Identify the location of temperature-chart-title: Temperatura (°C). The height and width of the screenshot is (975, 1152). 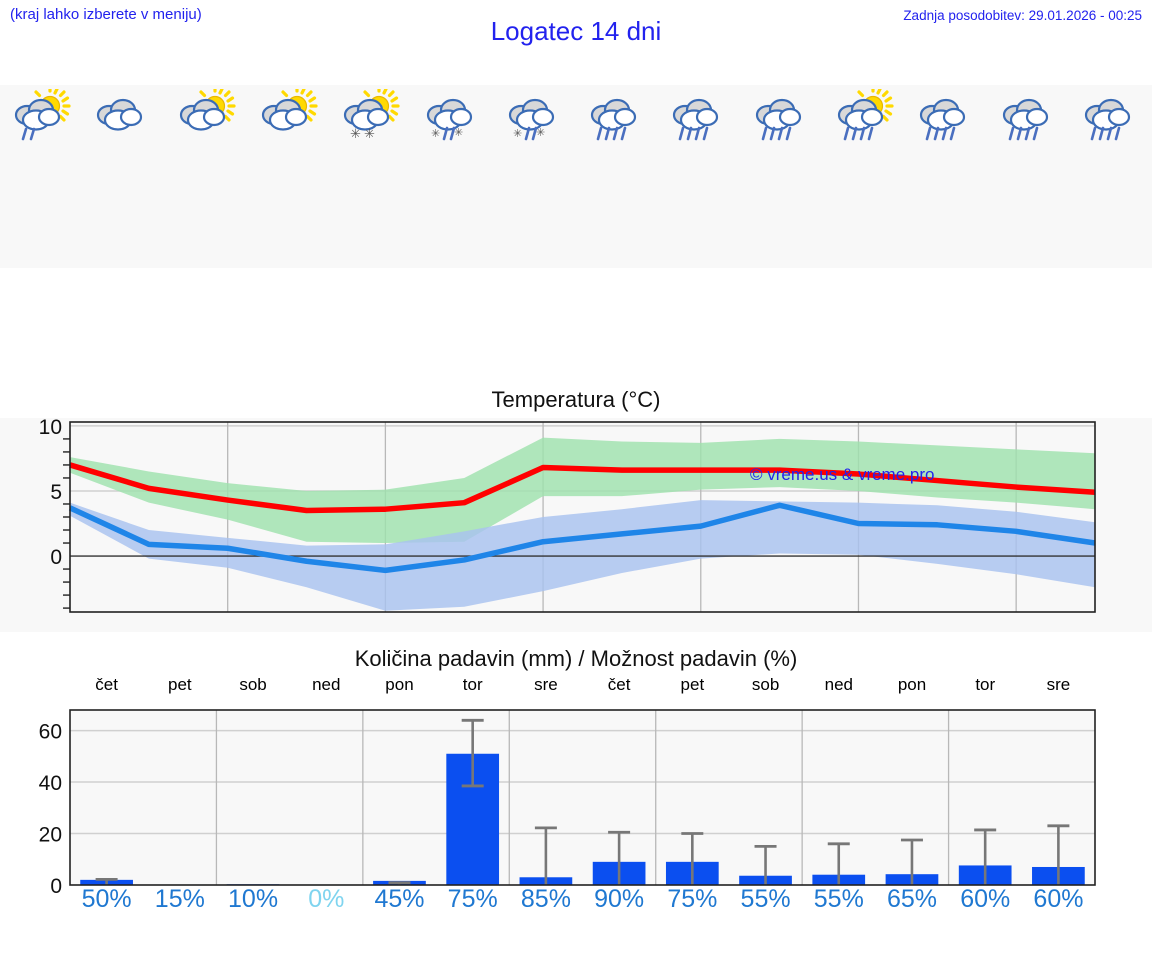
(576, 399).